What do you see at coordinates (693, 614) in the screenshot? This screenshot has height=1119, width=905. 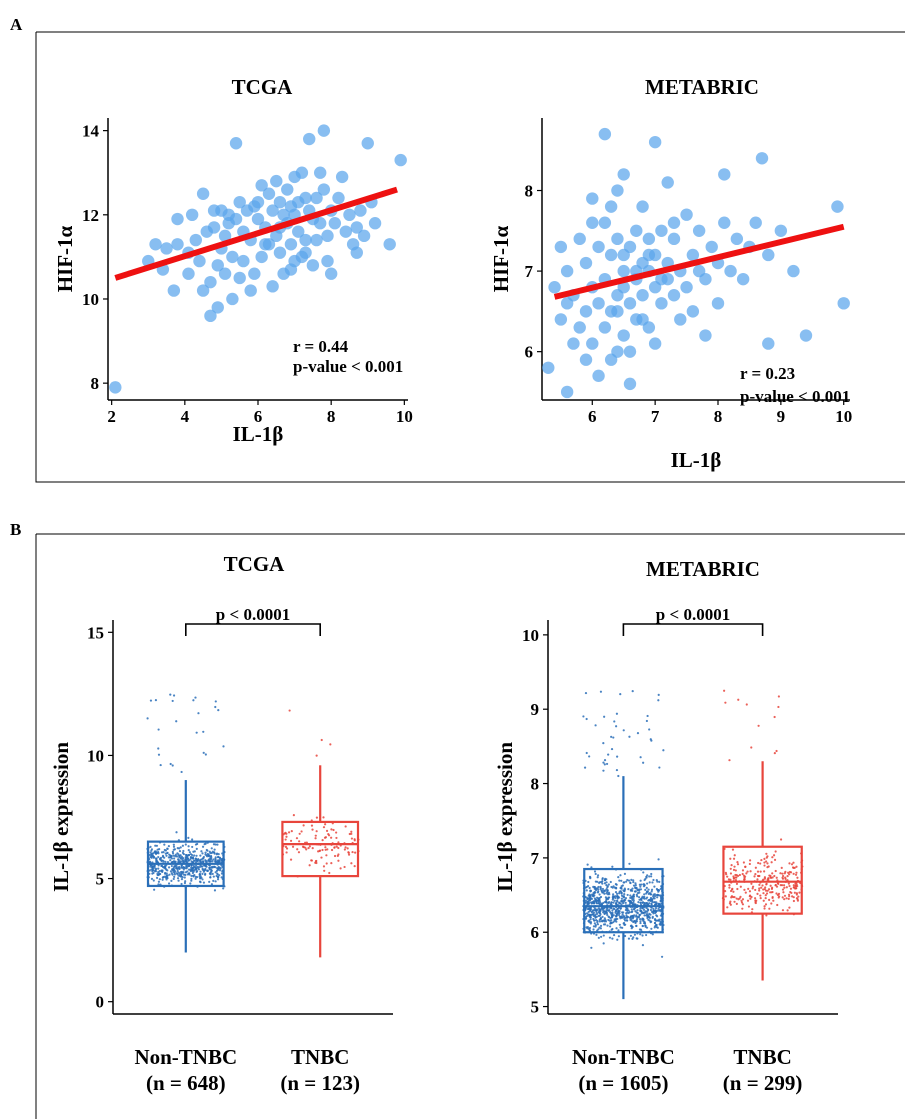 I see `significance-label: p < 0.0001` at bounding box center [693, 614].